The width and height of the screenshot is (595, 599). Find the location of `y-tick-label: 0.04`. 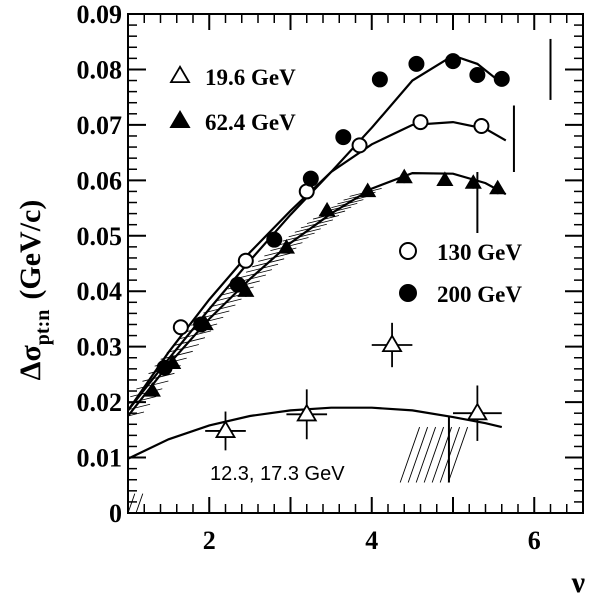

y-tick-label: 0.04 is located at coordinates (100, 291).